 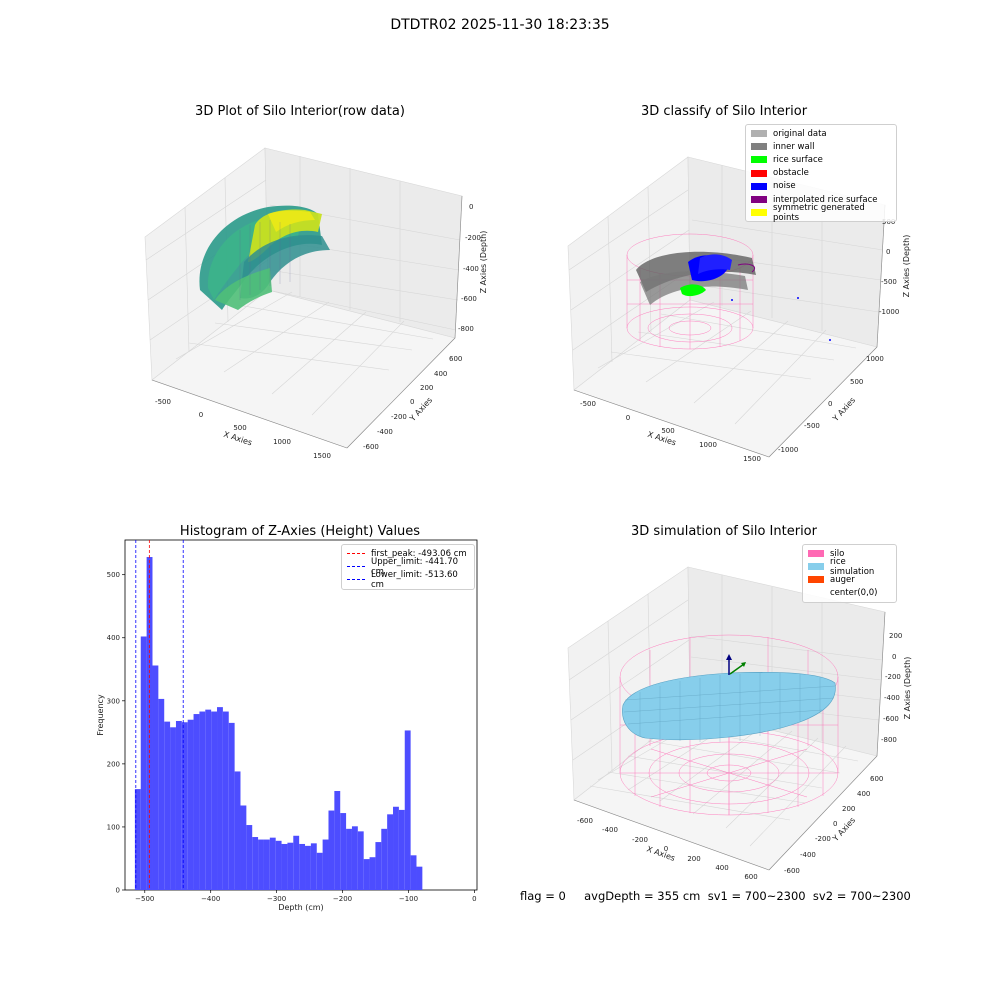 I want to click on plot4-ytick-4: -200, so click(x=823, y=839).